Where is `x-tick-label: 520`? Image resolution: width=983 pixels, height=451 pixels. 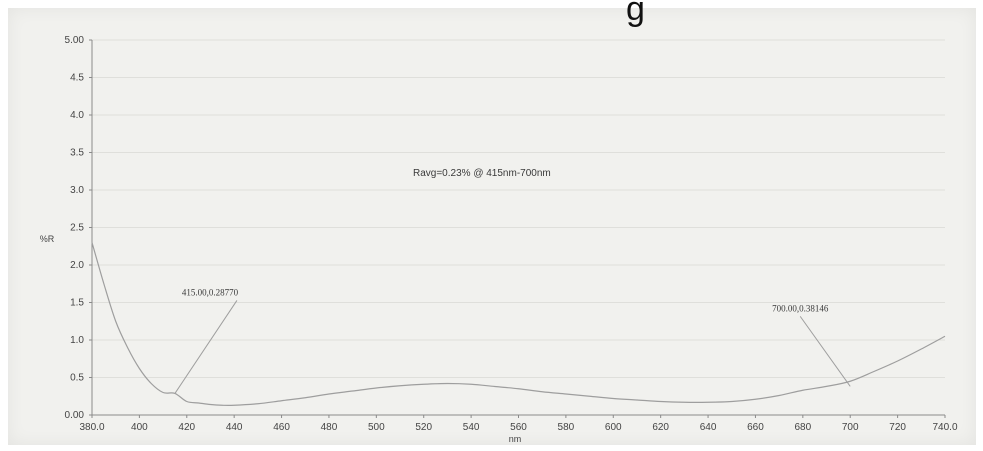
x-tick-label: 520 is located at coordinates (423, 427).